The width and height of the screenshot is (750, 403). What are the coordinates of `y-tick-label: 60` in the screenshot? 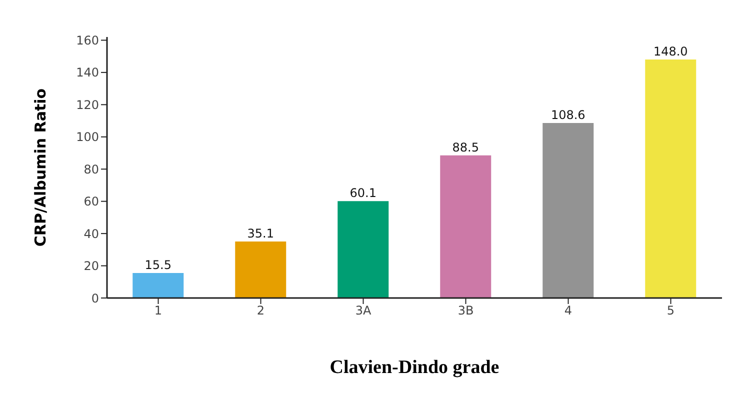 It's located at (91, 201).